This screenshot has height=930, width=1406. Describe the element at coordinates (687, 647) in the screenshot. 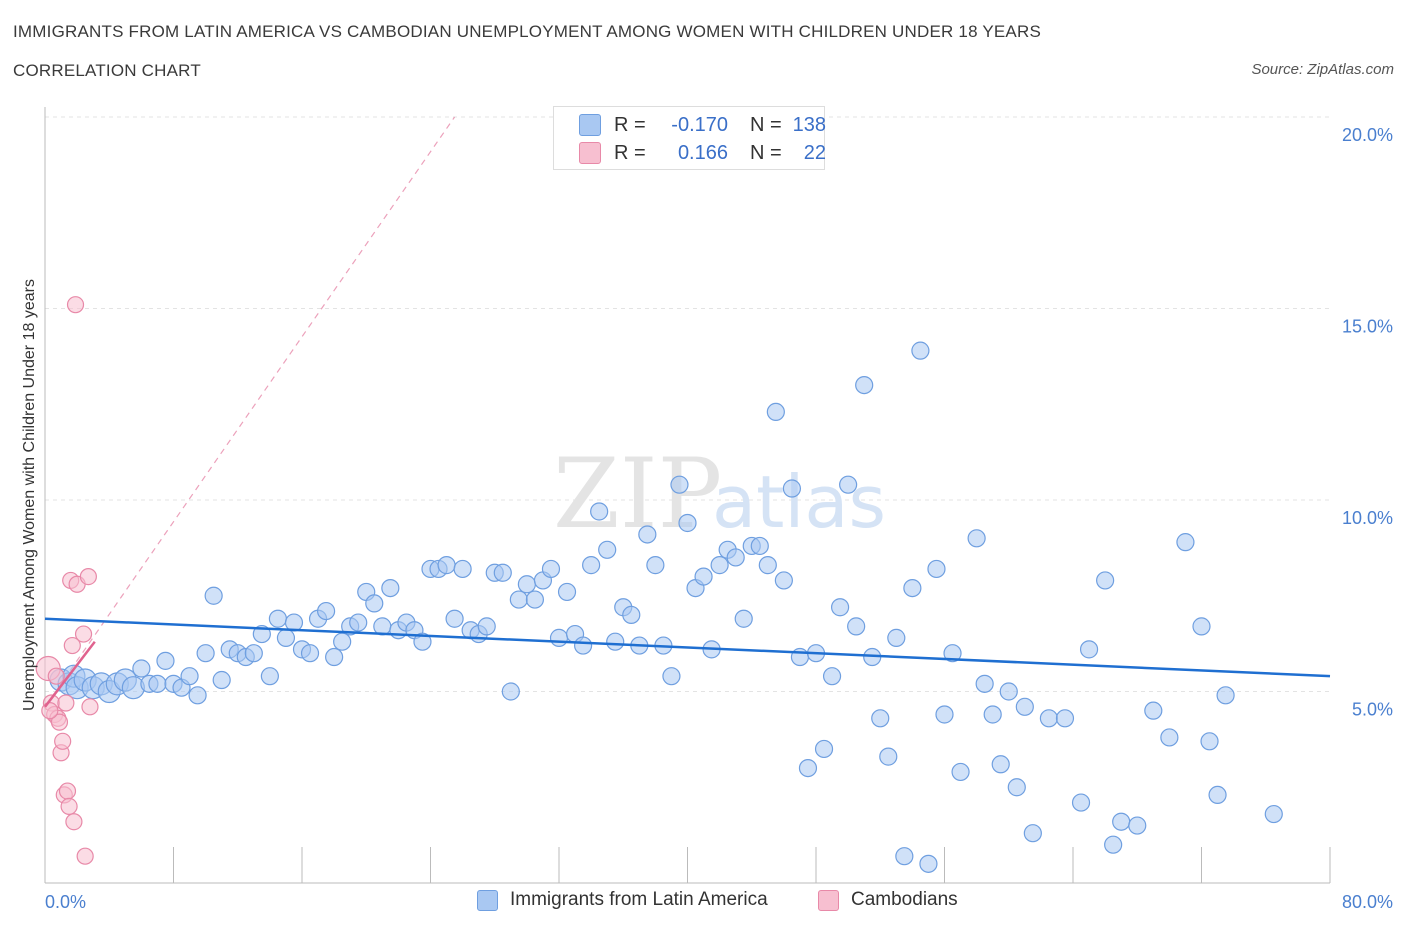

I see `latin-america-trend-line` at that location.